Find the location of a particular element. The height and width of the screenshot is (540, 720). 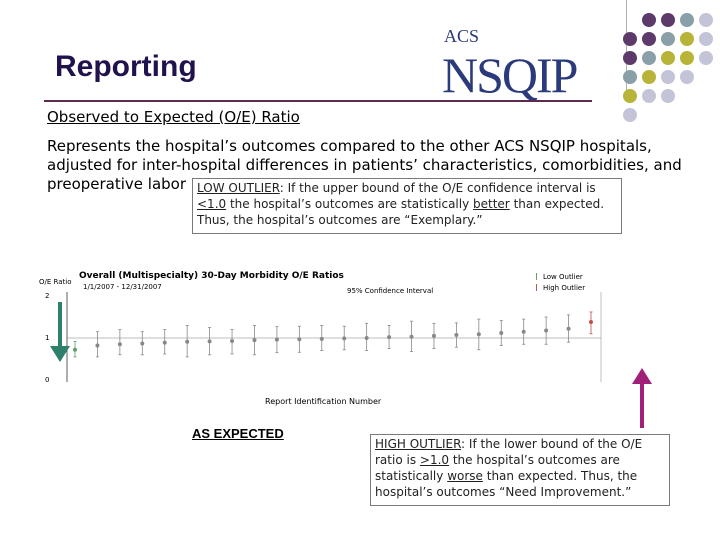

low-outlier-line2b: than expected. is located at coordinates (557, 204).